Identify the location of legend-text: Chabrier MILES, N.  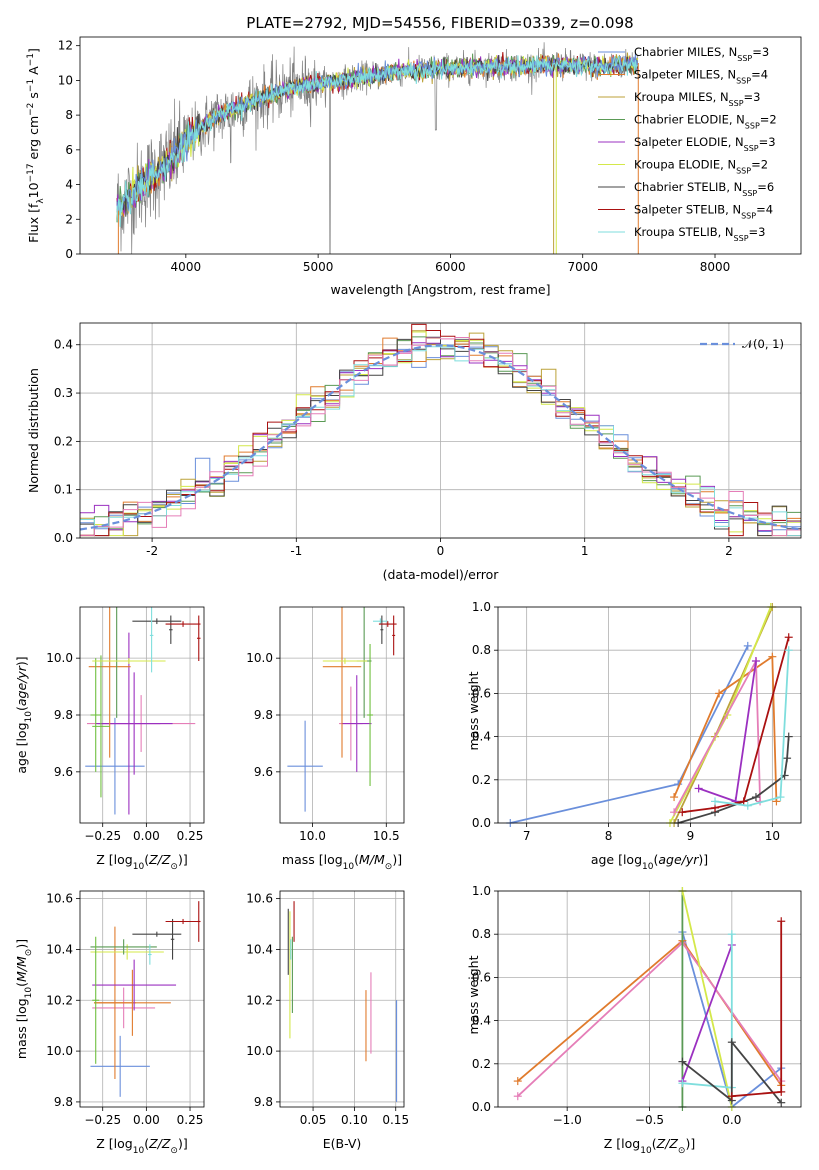
(685, 52).